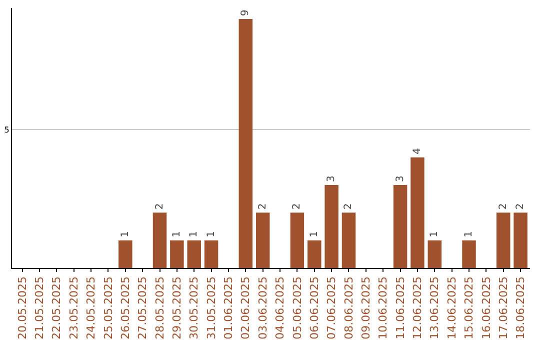 The height and width of the screenshot is (340, 540). I want to click on x-tick-label: 24.05.2025, so click(91, 308).